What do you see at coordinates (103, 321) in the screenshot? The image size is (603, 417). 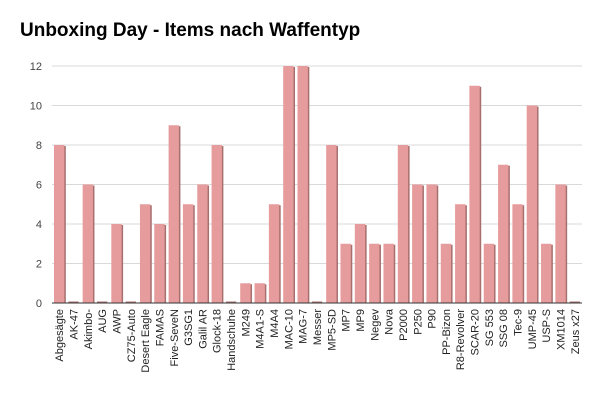 I see `x-tick-label: AUG` at bounding box center [103, 321].